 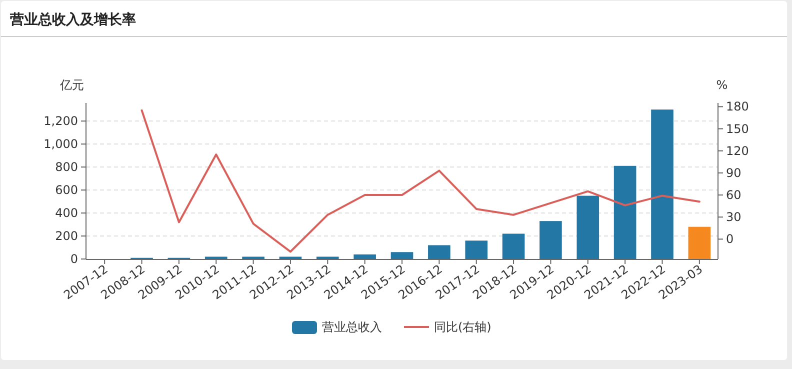 What do you see at coordinates (352, 327) in the screenshot?
I see `legend-label: 营业总收入` at bounding box center [352, 327].